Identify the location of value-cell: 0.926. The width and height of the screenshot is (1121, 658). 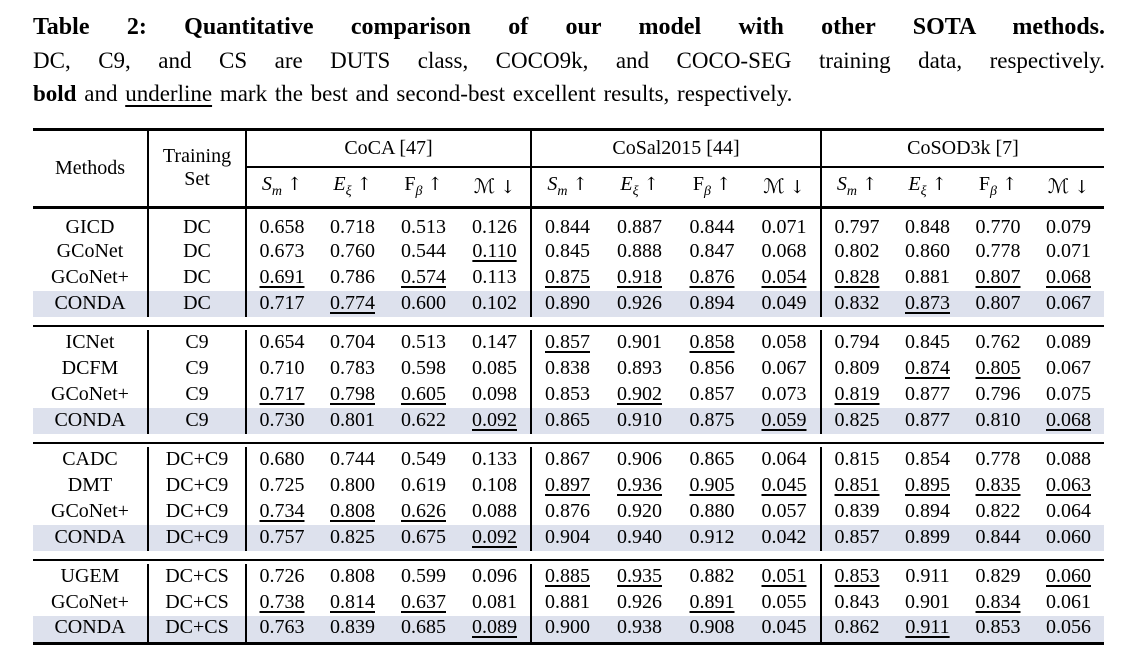
(639, 602).